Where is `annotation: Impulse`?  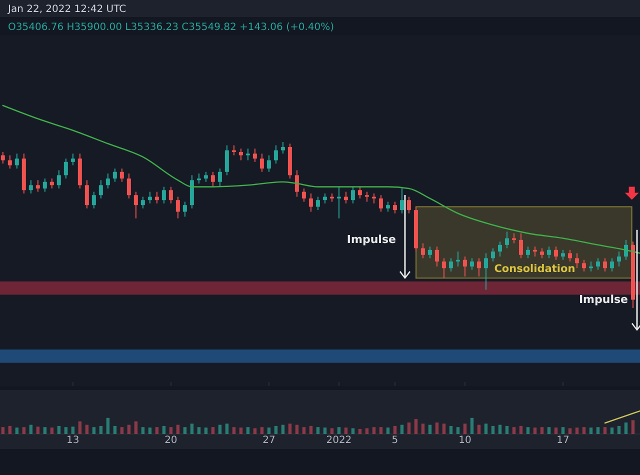
annotation: Impulse is located at coordinates (371, 239).